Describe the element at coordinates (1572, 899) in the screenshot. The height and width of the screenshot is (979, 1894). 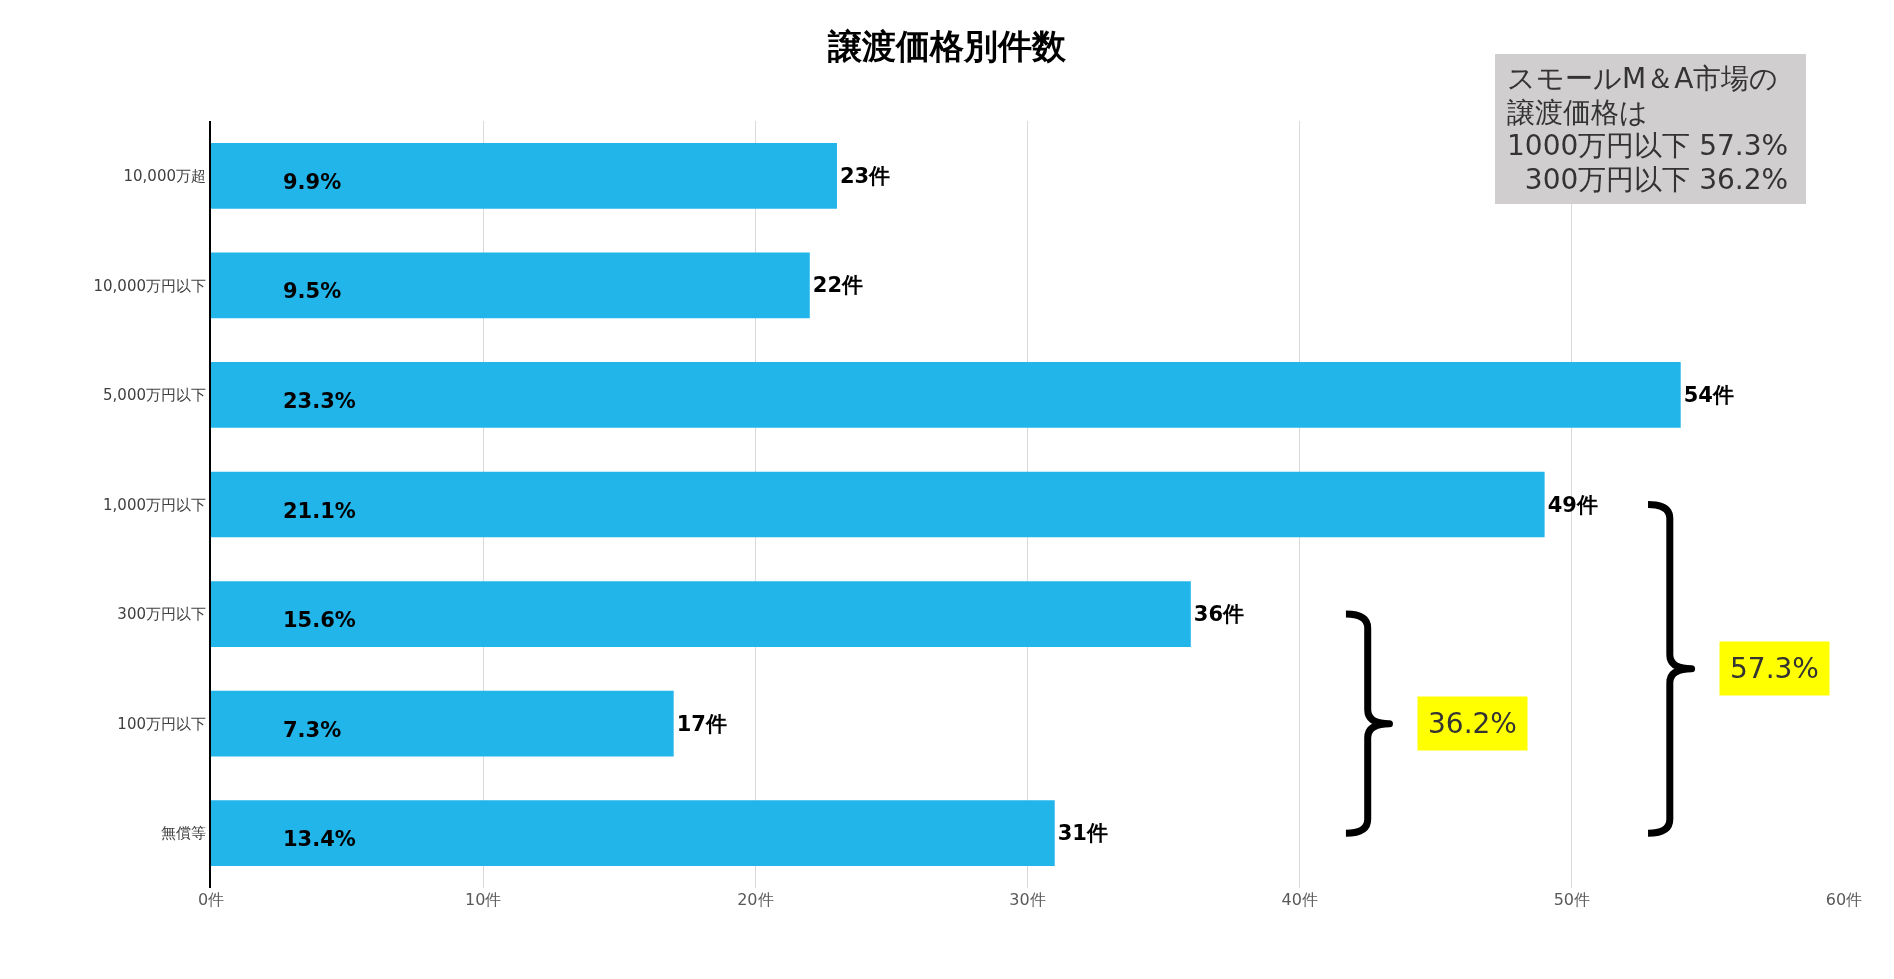
I see `x-tick-label: 50件` at that location.